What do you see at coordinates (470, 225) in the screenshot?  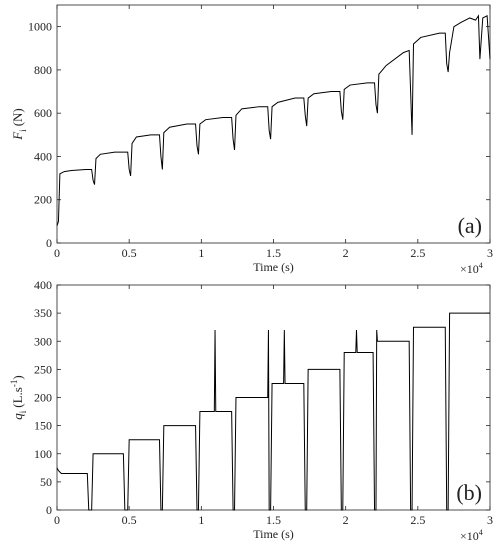 I see `panel-label: (a)` at bounding box center [470, 225].